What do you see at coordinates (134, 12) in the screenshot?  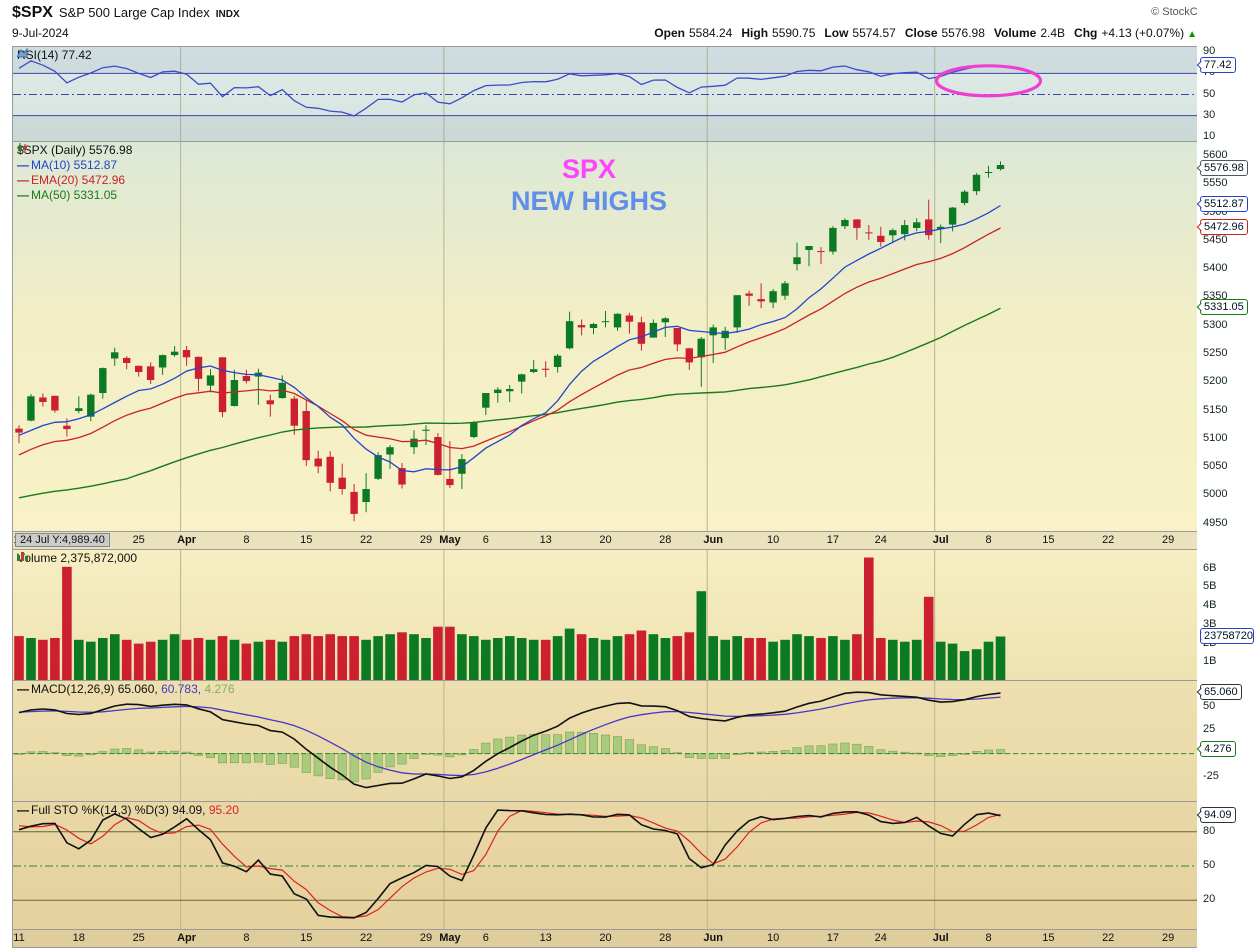 I see `index-name: S&P 500 Large Cap Index` at bounding box center [134, 12].